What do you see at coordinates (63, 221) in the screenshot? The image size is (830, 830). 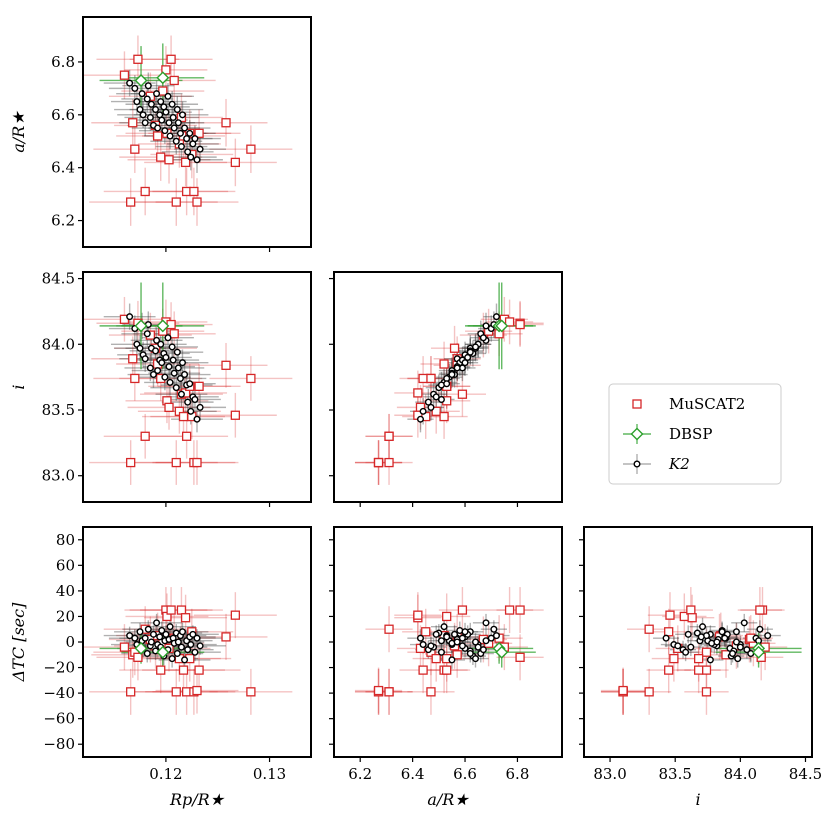 I see `y-tick-label: 6.2` at bounding box center [63, 221].